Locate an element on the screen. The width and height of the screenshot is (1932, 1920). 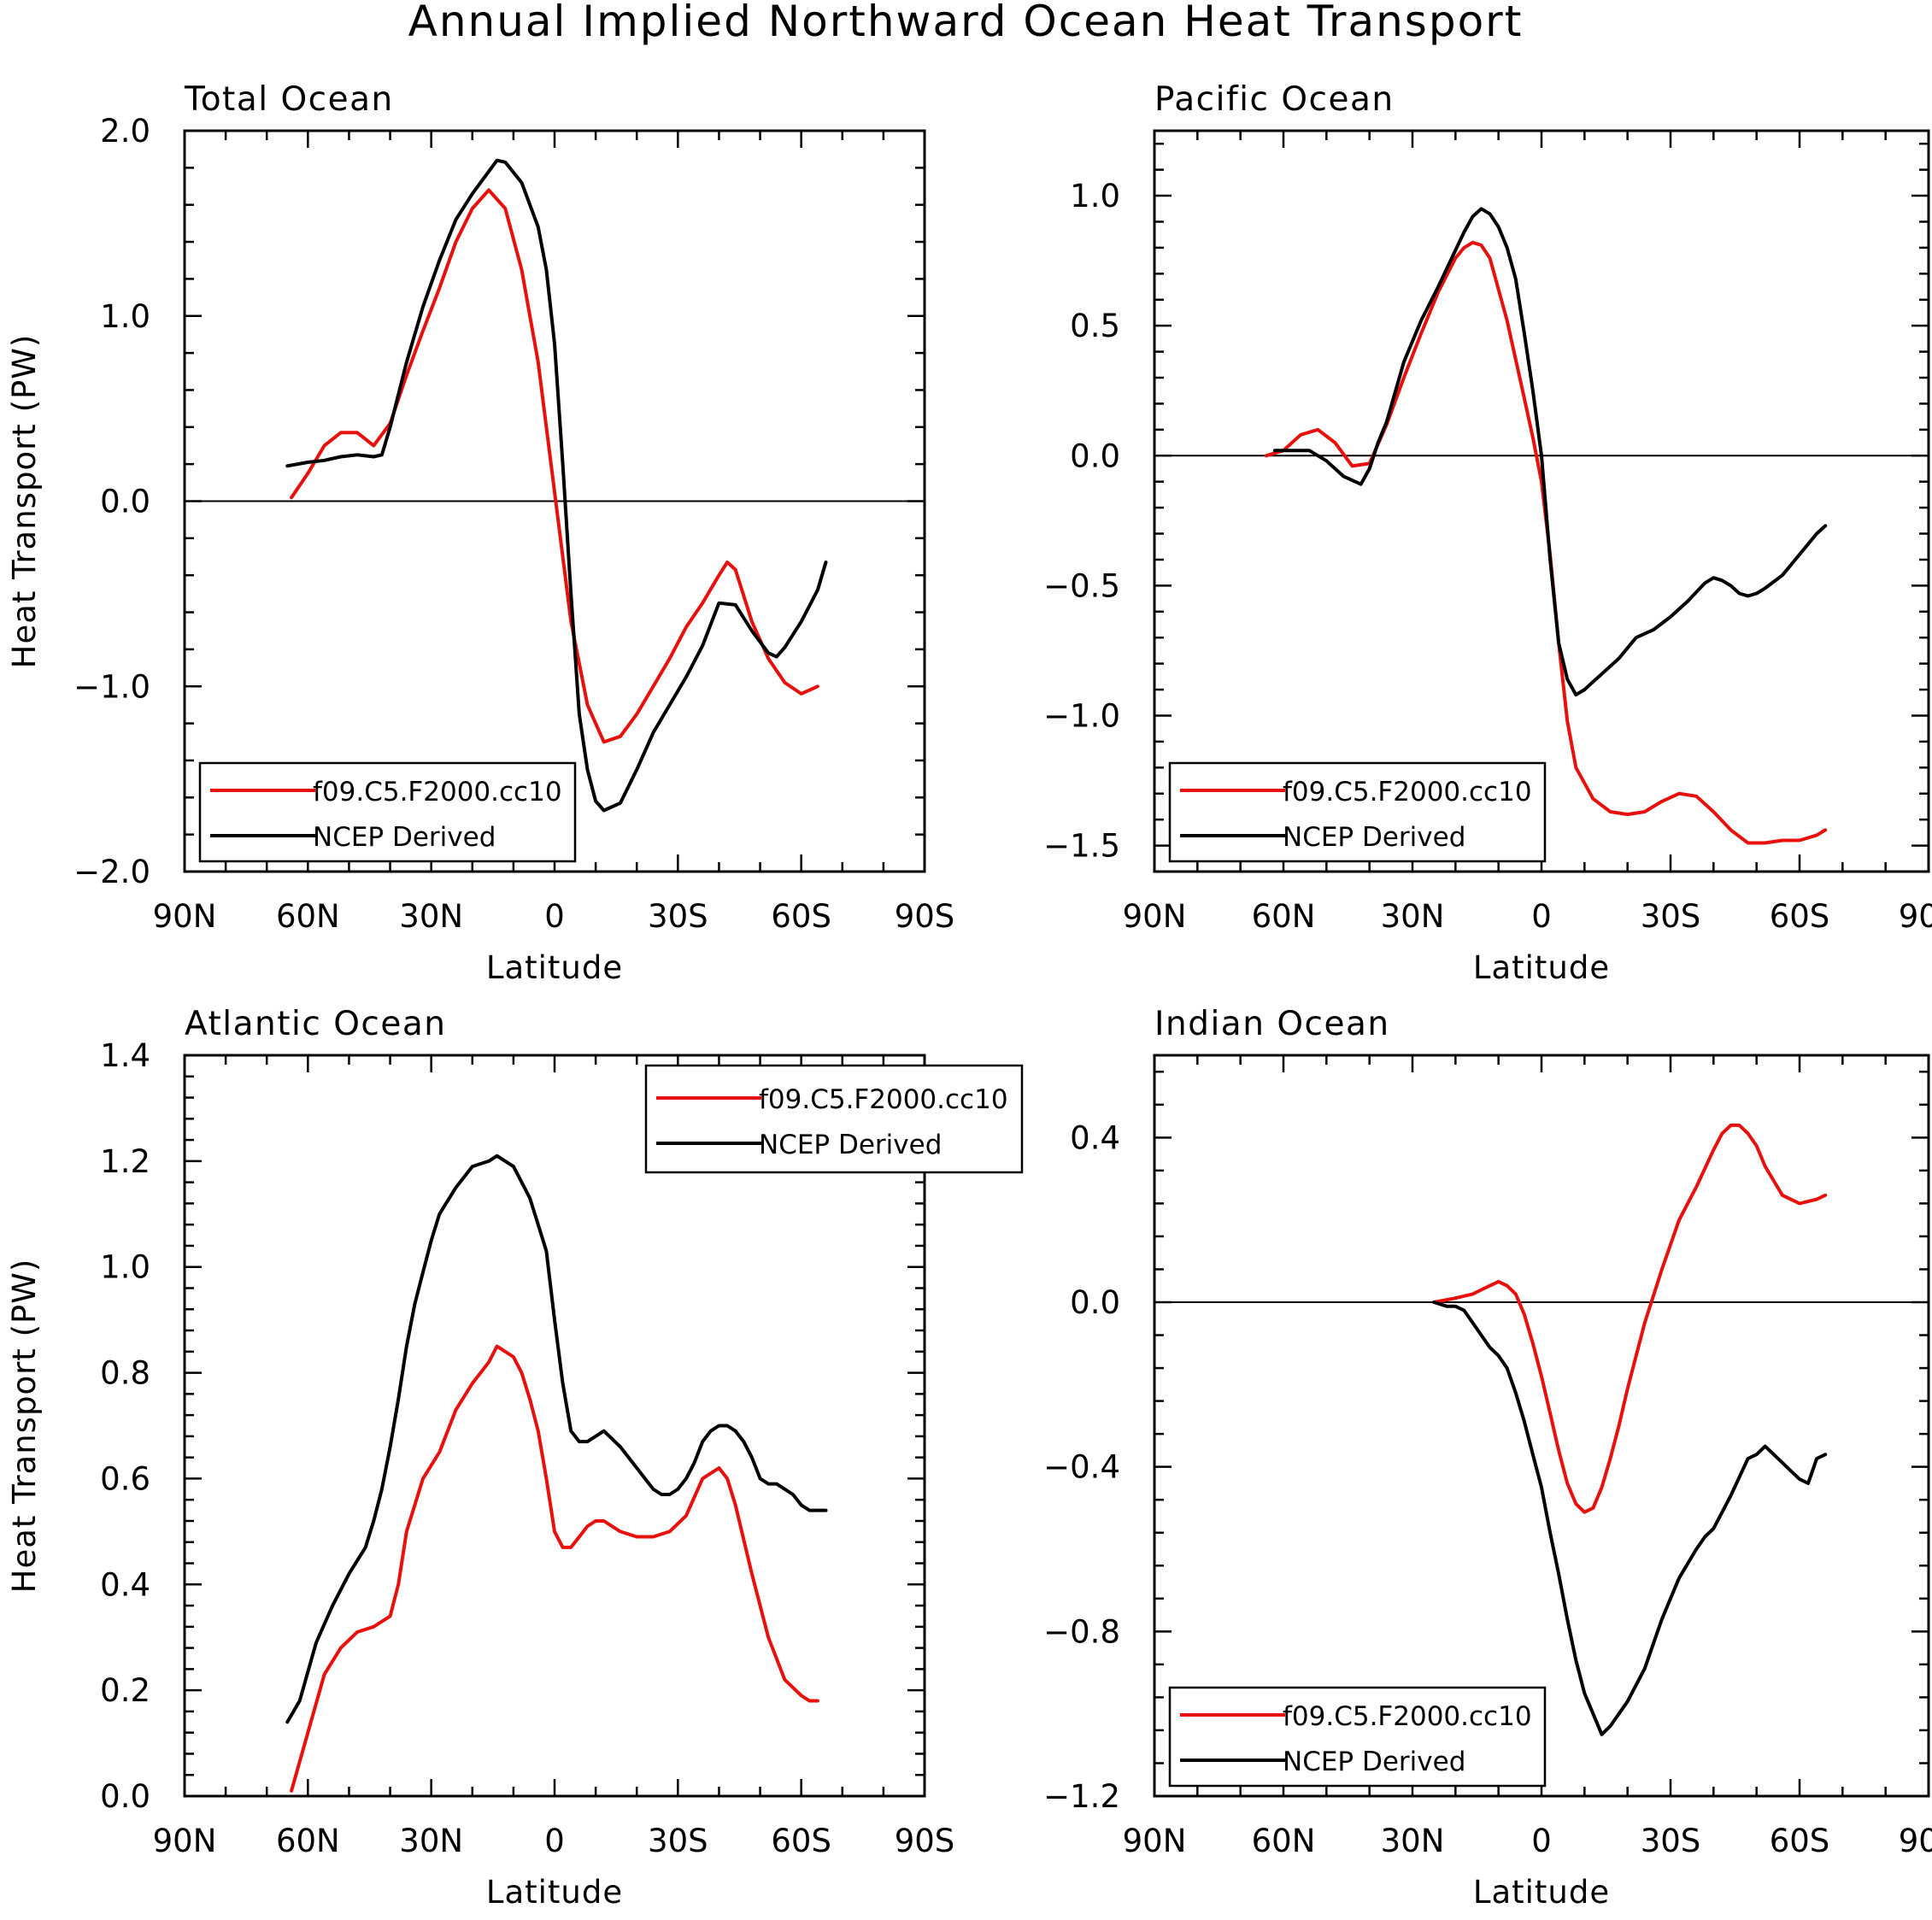
y-tick-label: 0.2 is located at coordinates (125, 1691).